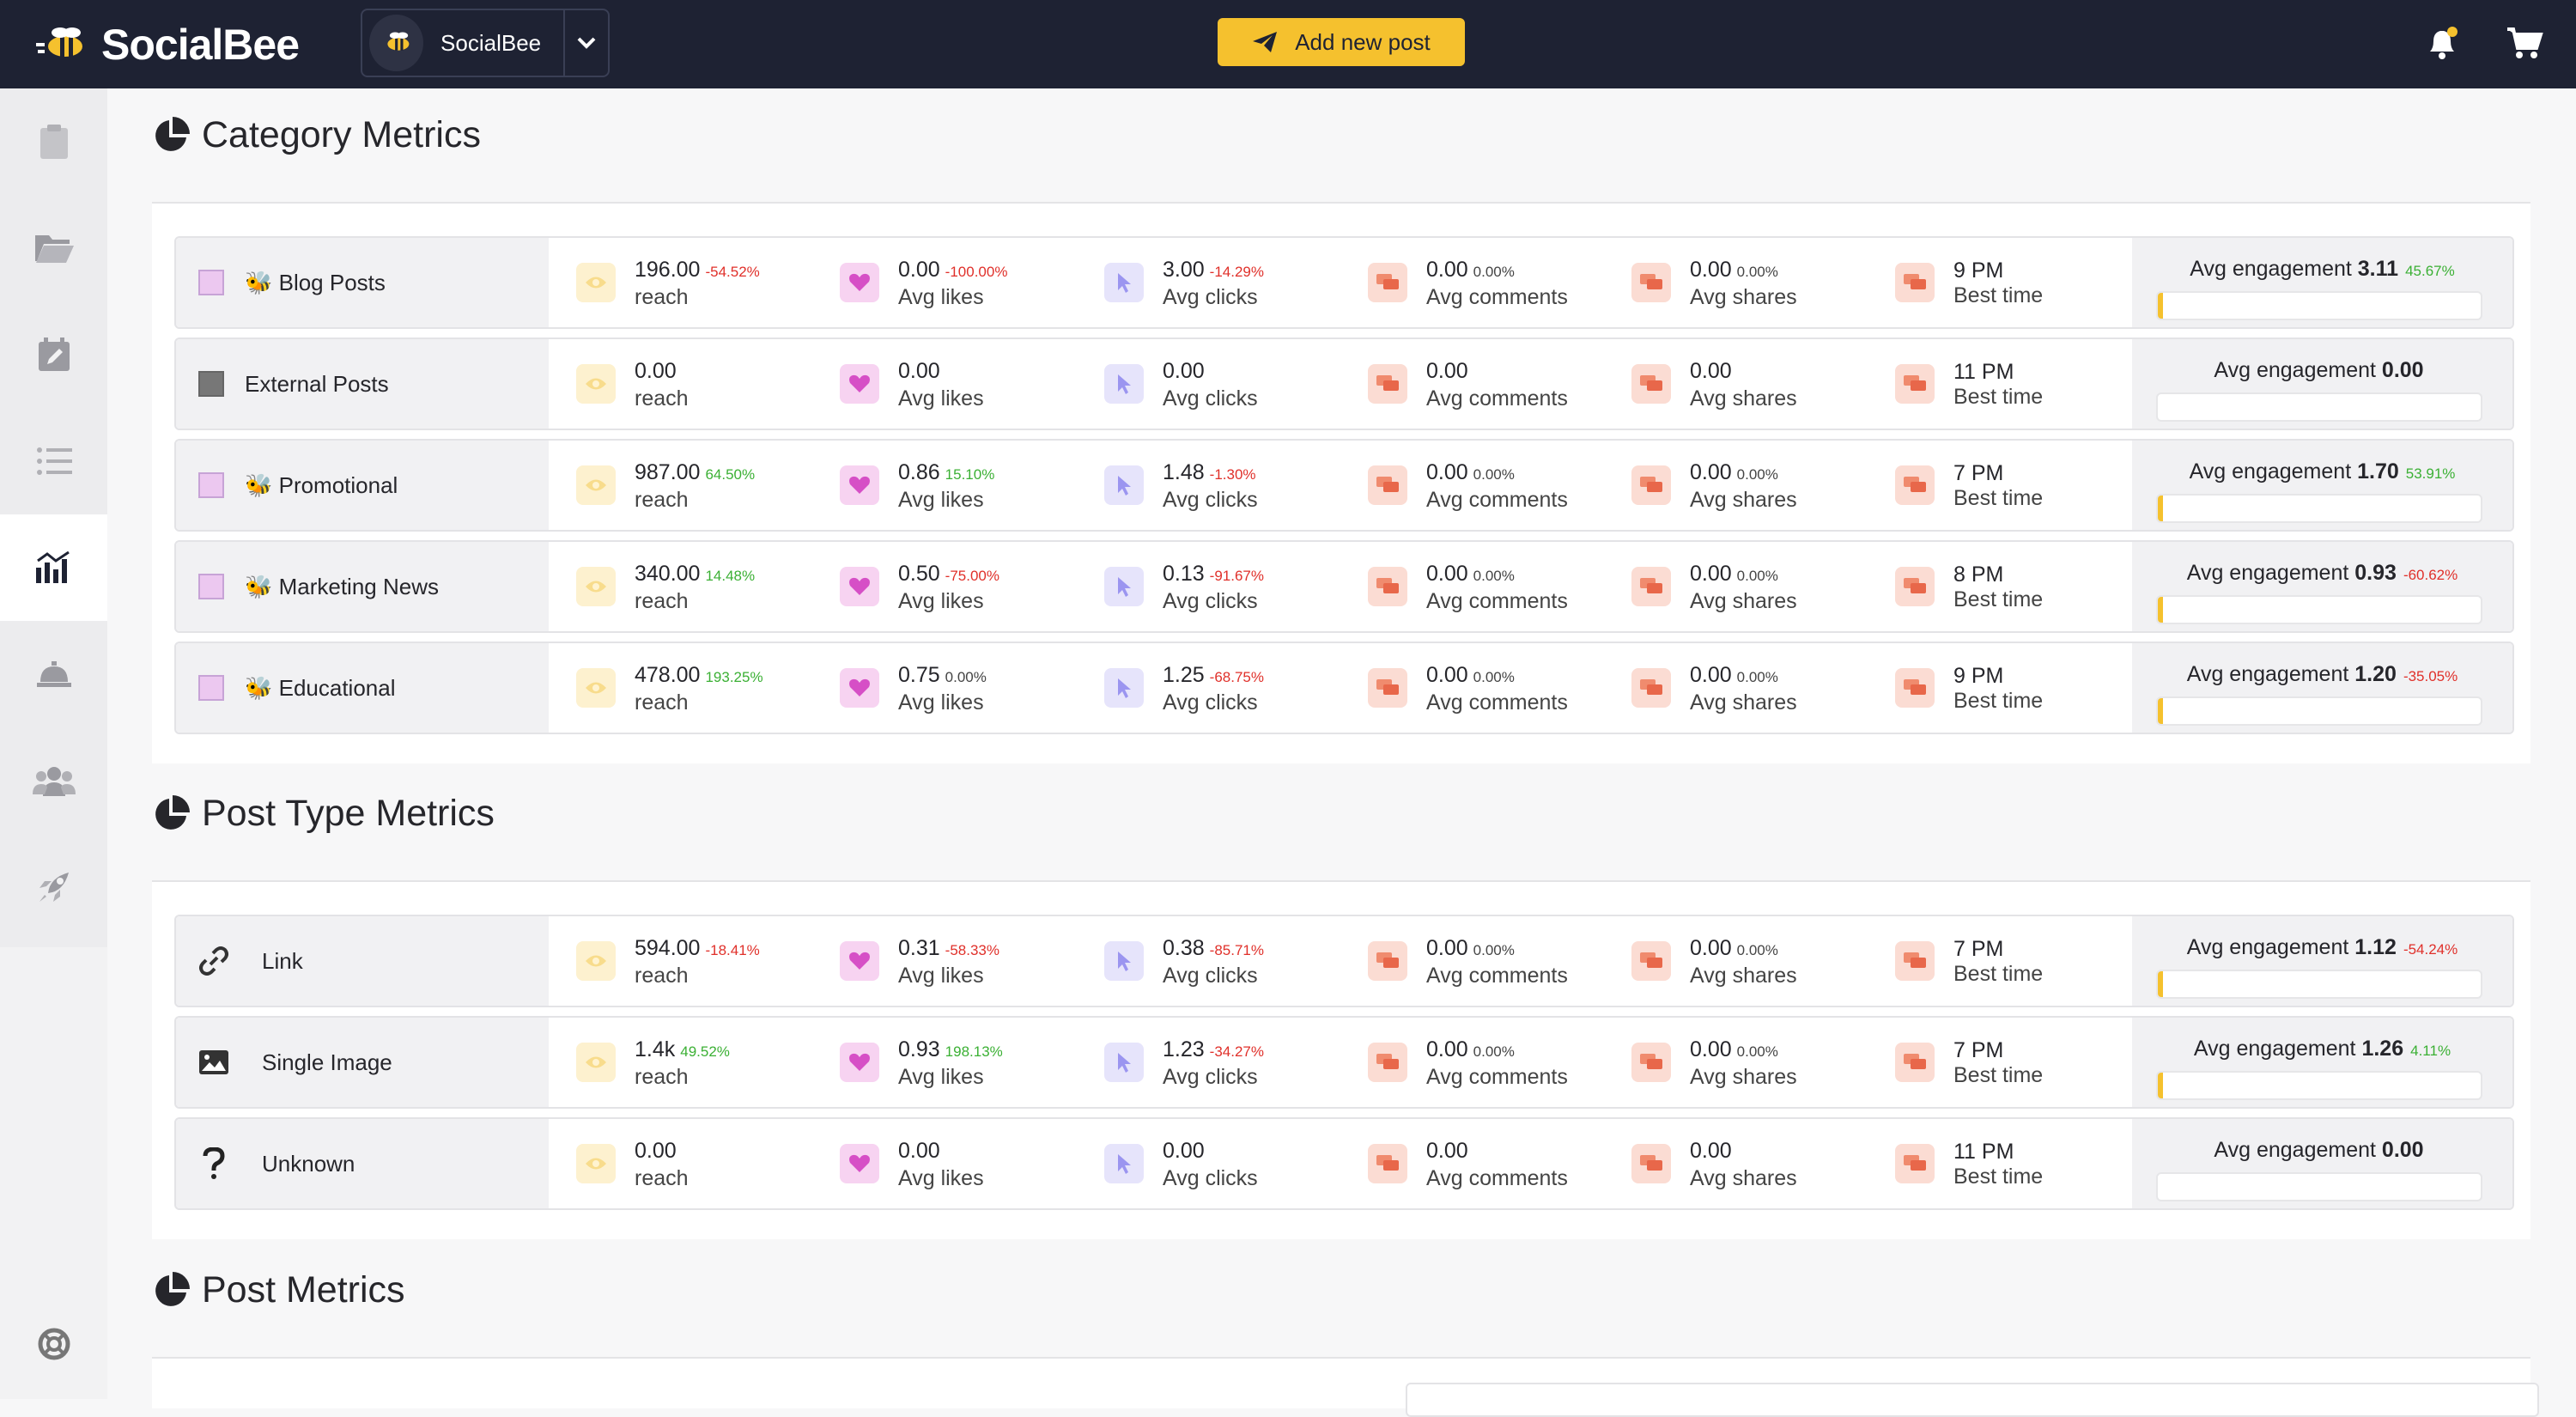  I want to click on sidebar-item-schedule, so click(53, 354).